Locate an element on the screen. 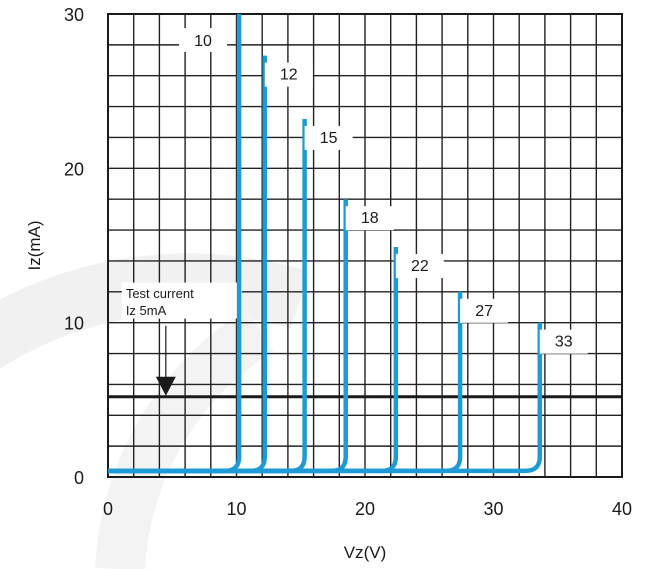  curve-label-10: 10 is located at coordinates (203, 41).